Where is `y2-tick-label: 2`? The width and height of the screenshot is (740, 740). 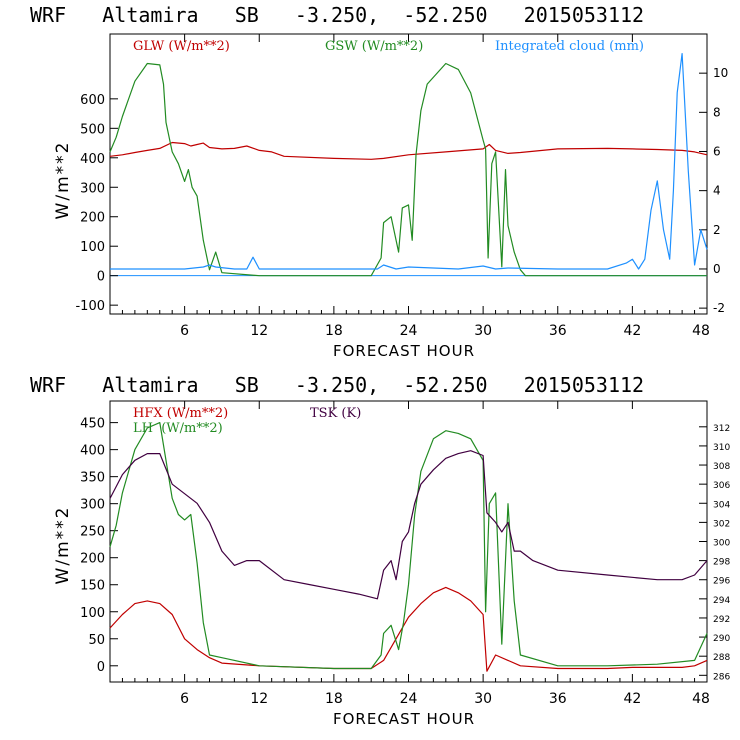 y2-tick-label: 2 is located at coordinates (717, 230).